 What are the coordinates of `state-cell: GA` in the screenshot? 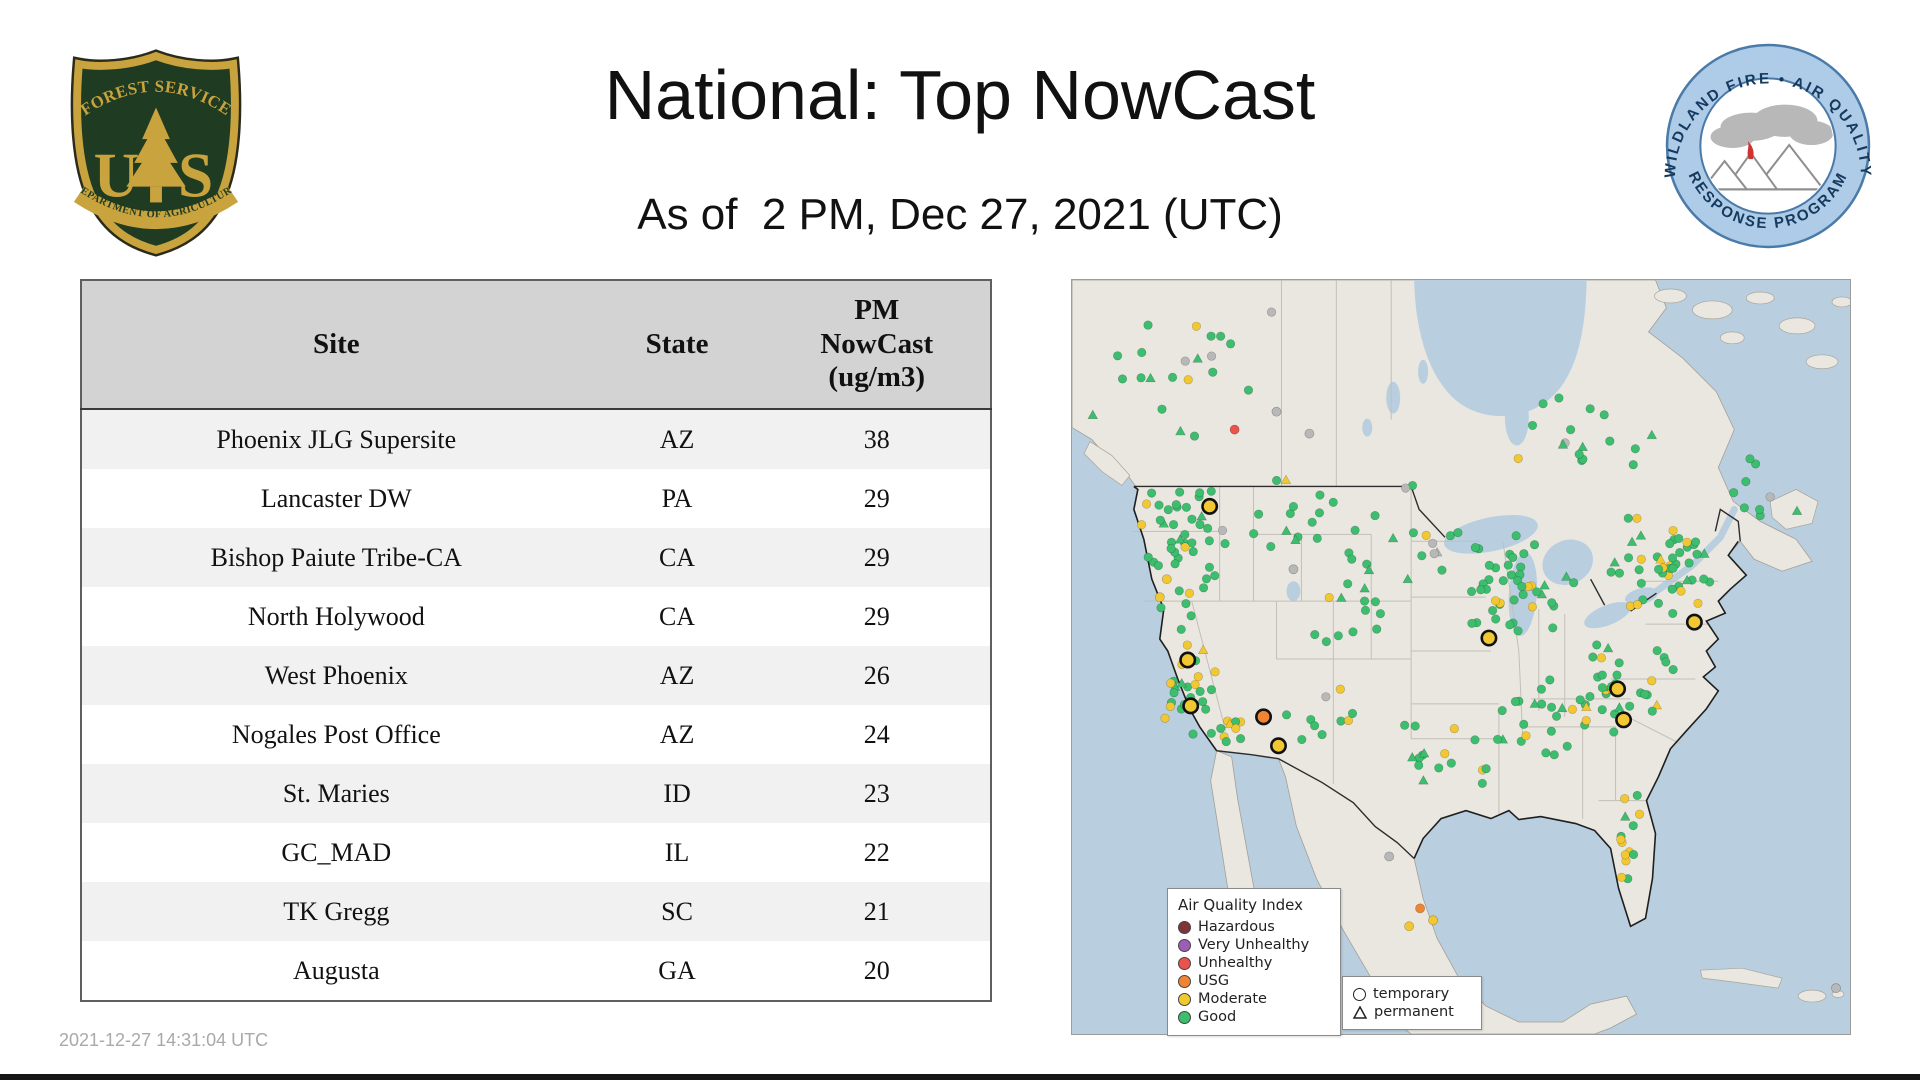 It's located at (677, 970).